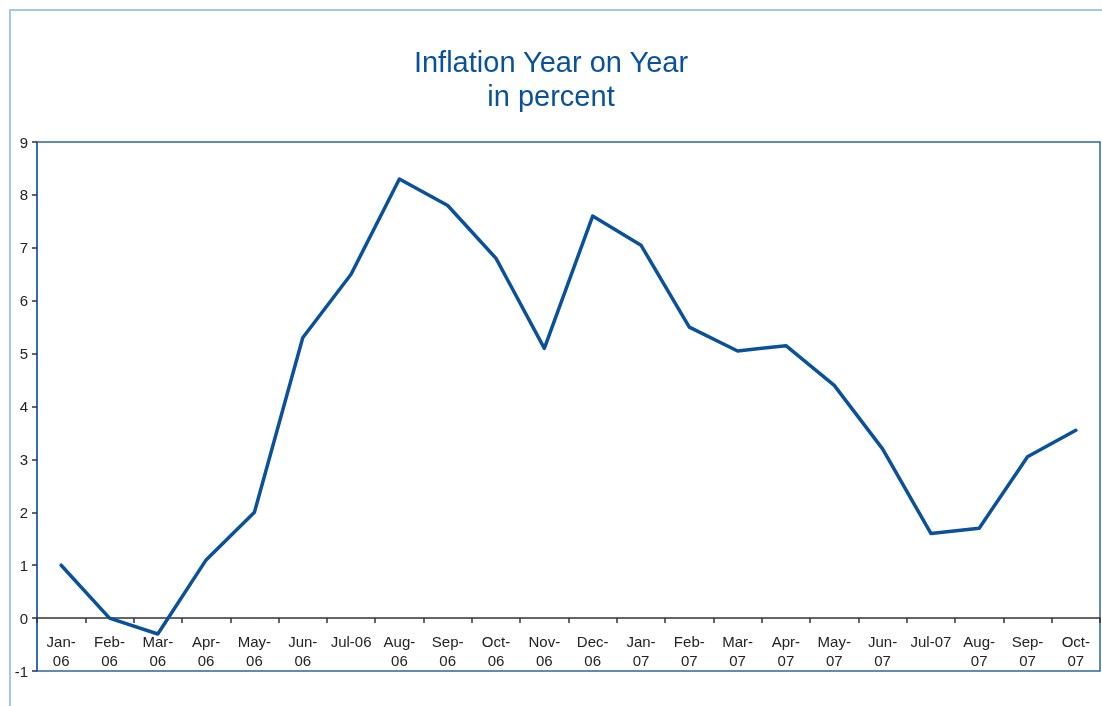  Describe the element at coordinates (206, 651) in the screenshot. I see `x-tick-label: Apr-06` at that location.